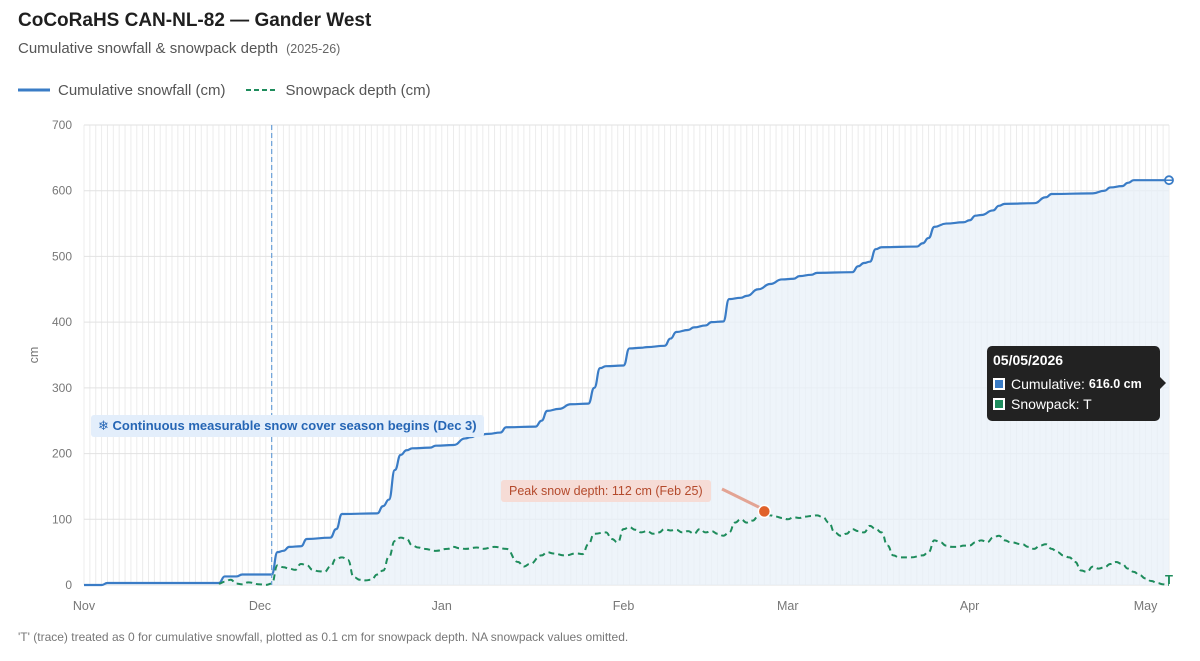 This screenshot has width=1200, height=661. I want to click on subtitle-text: Cumulative snowfall & snowpack depth, so click(148, 48).